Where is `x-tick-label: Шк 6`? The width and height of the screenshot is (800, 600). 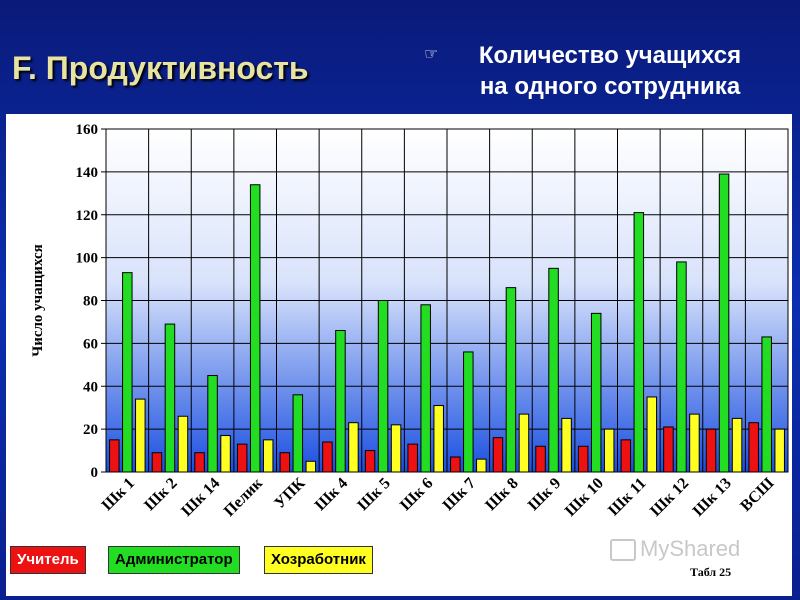
x-tick-label: Шк 6 is located at coordinates (416, 494).